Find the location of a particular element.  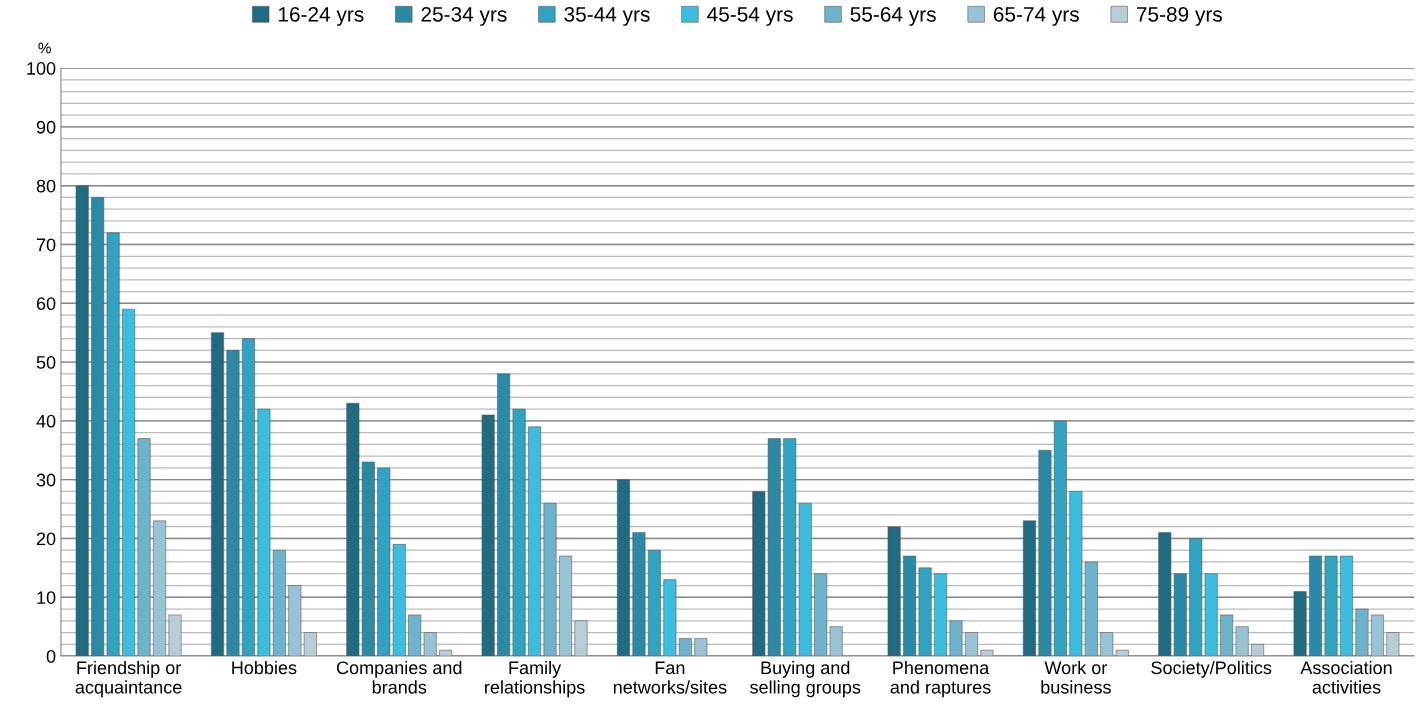

x-tick-label: Hobbies is located at coordinates (264, 667).